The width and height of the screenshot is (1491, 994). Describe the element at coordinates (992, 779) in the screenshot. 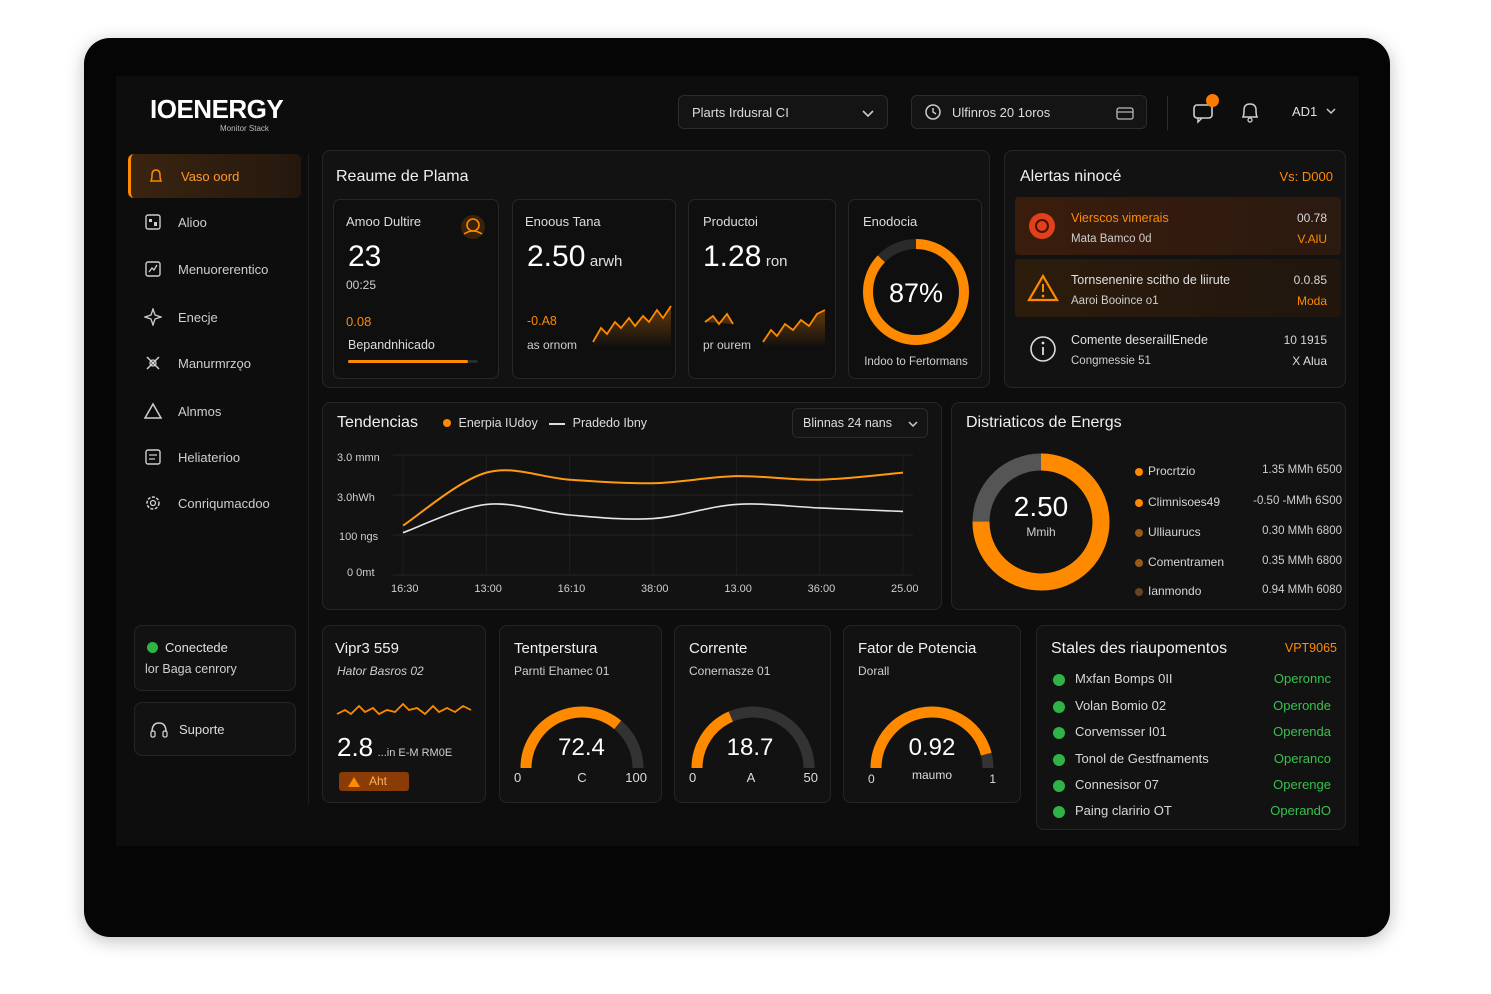

I see `gauge-max: 1` at that location.